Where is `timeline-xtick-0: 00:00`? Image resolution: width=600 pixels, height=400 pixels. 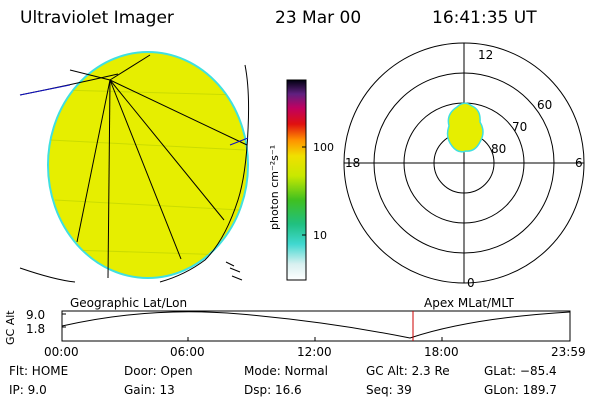 timeline-xtick-0: 00:00 is located at coordinates (61, 352).